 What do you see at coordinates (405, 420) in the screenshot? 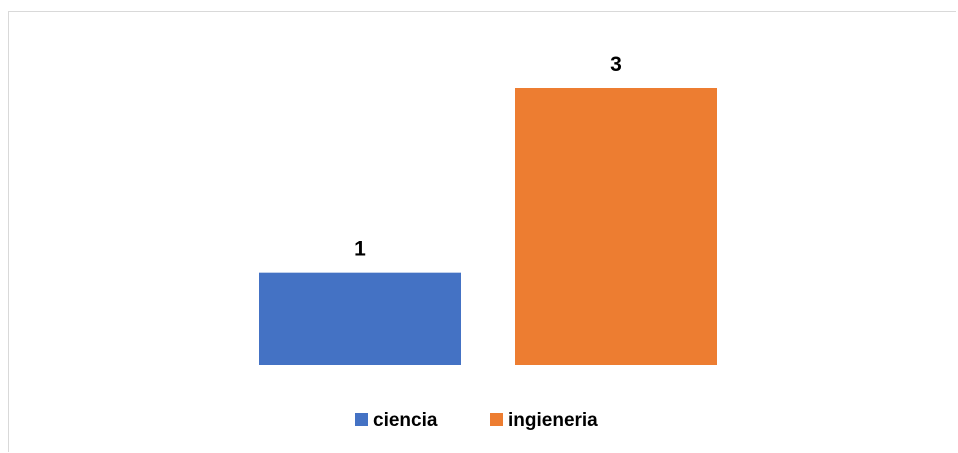
I see `legend-label-ciencia: ciencia` at bounding box center [405, 420].